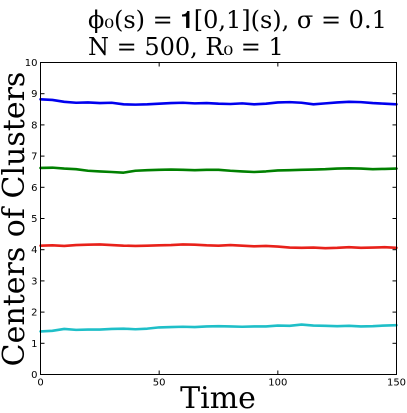  Describe the element at coordinates (34, 125) in the screenshot. I see `y-tick-label: 8` at that location.